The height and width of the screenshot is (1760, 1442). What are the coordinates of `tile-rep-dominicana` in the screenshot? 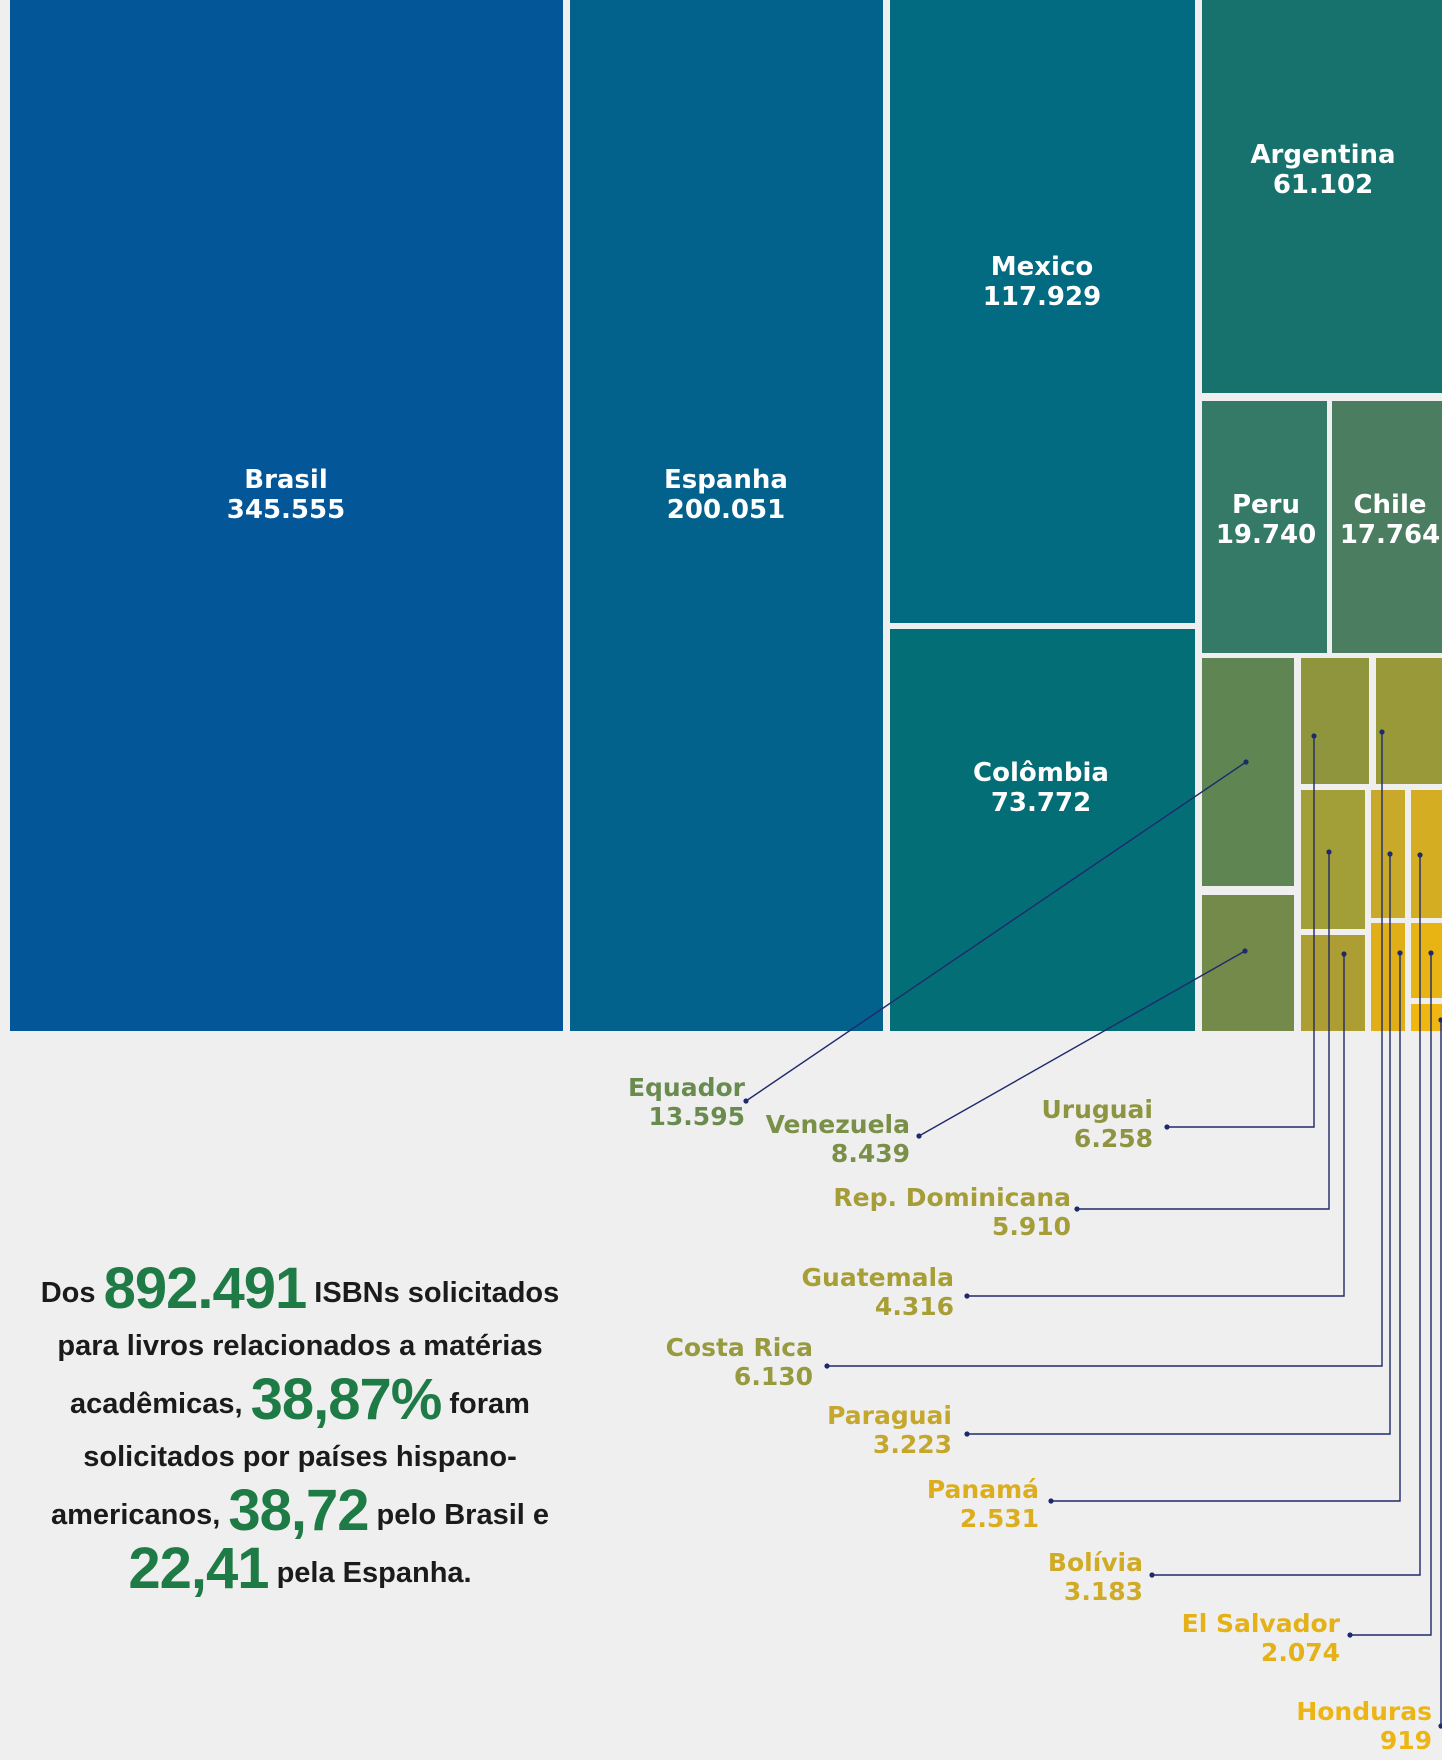 It's located at (1333, 859).